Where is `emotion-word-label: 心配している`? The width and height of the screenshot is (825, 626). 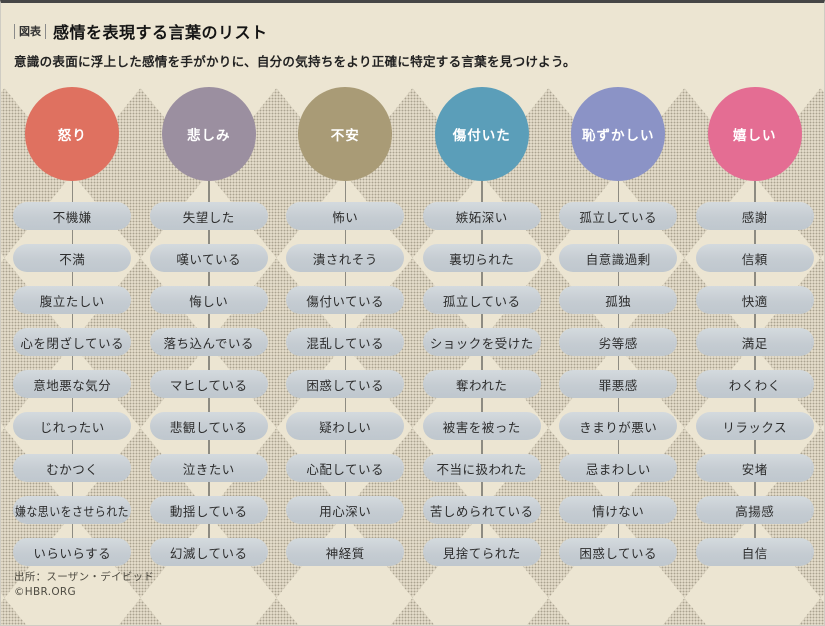 emotion-word-label: 心配している is located at coordinates (345, 469).